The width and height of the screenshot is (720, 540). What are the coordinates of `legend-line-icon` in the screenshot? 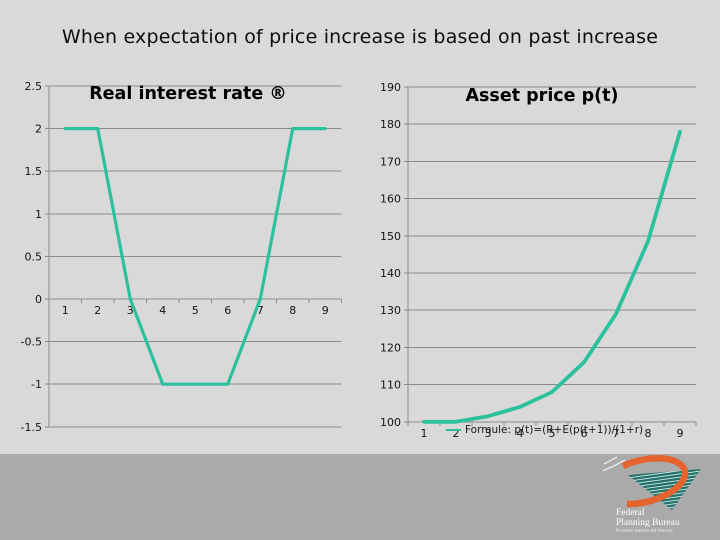 It's located at (453, 430).